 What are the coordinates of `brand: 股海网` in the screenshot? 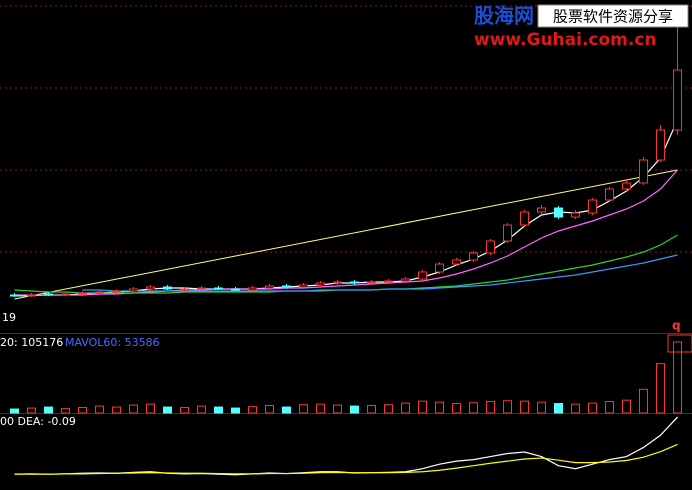 It's located at (504, 16).